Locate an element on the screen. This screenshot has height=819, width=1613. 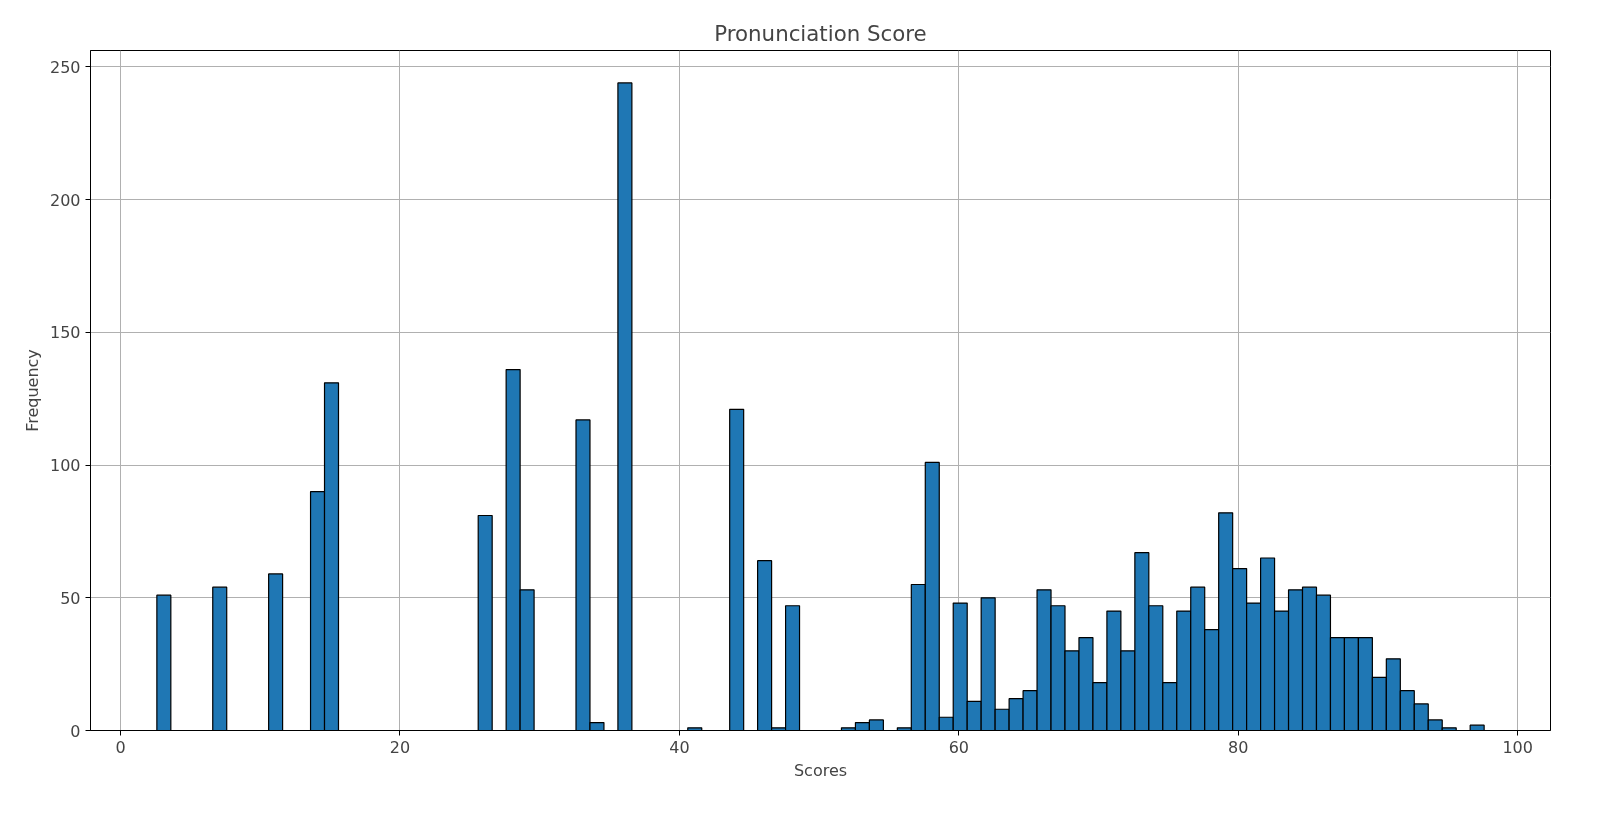
y-tick-label: 100 is located at coordinates (65, 466).